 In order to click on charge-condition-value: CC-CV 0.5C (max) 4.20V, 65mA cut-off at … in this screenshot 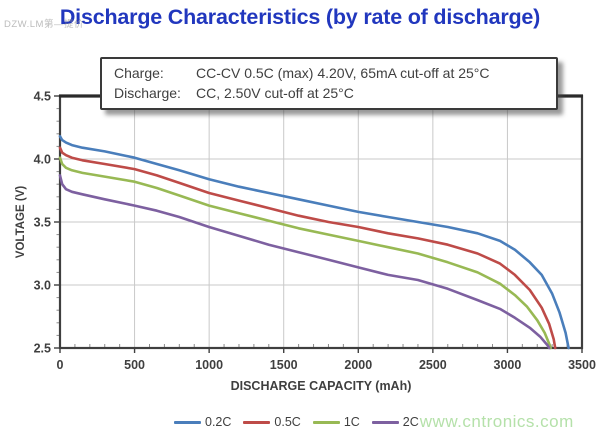, I will do `click(343, 73)`.